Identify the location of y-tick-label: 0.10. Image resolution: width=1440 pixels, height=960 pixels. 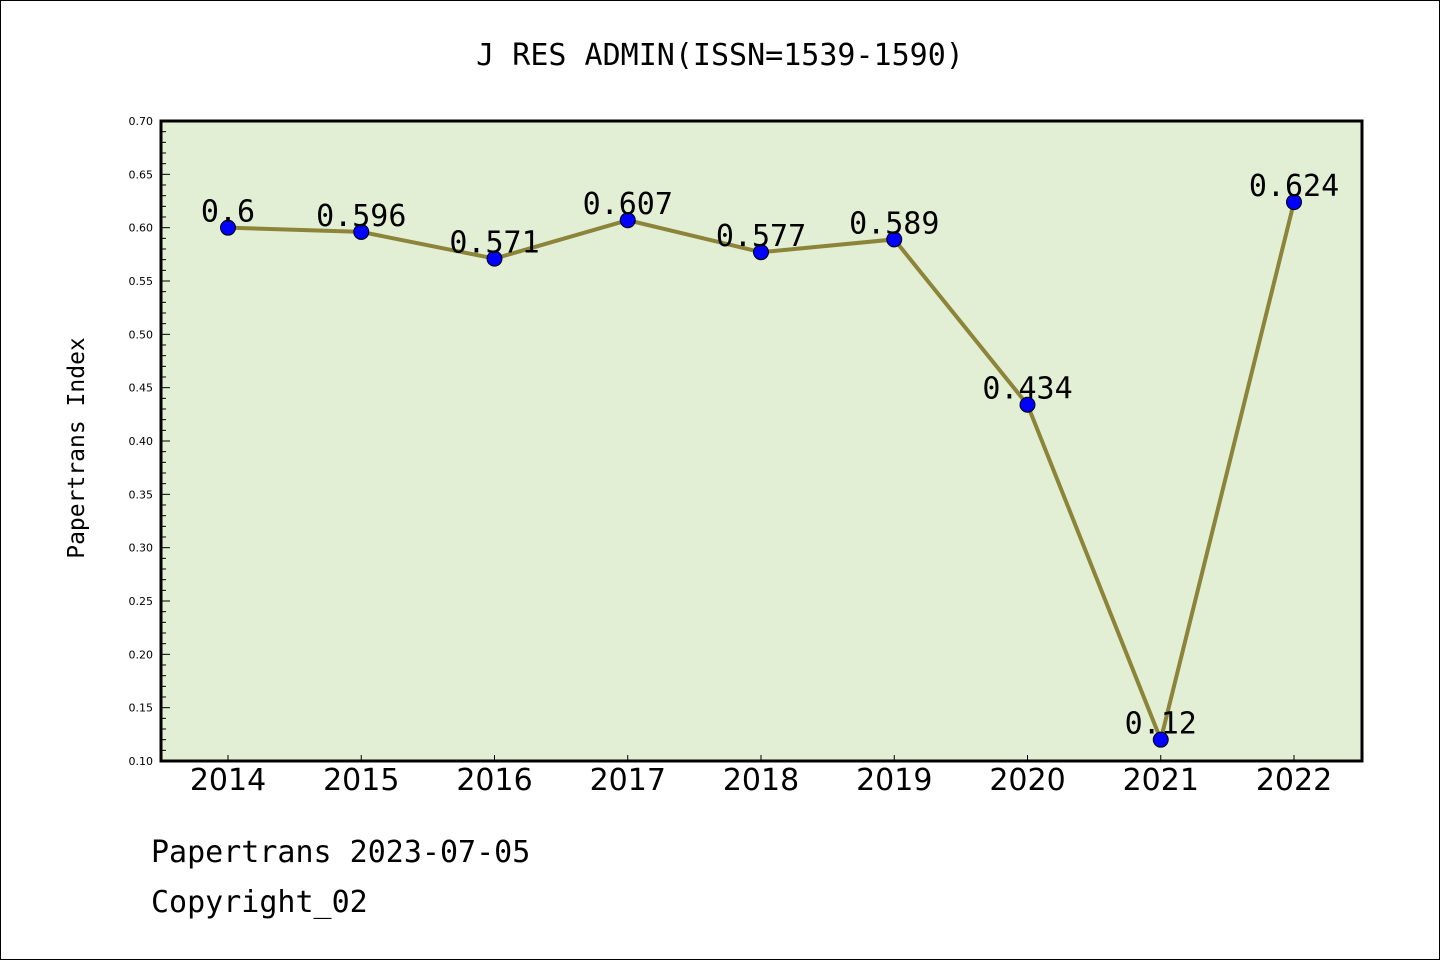
(141, 761).